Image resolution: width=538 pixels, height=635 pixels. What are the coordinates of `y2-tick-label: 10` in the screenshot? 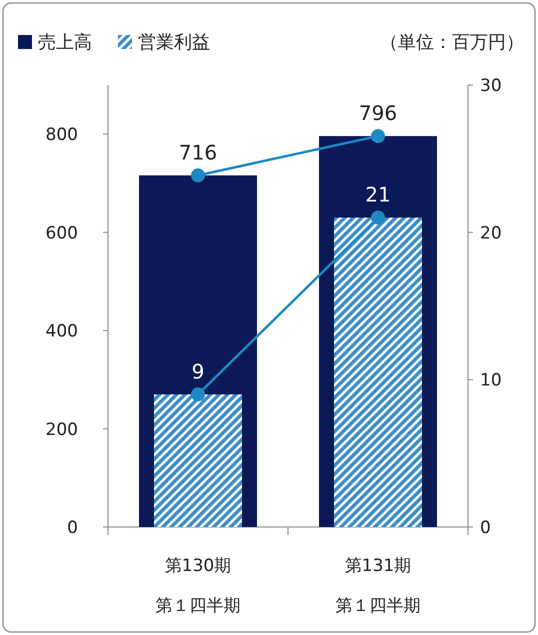 It's located at (491, 380).